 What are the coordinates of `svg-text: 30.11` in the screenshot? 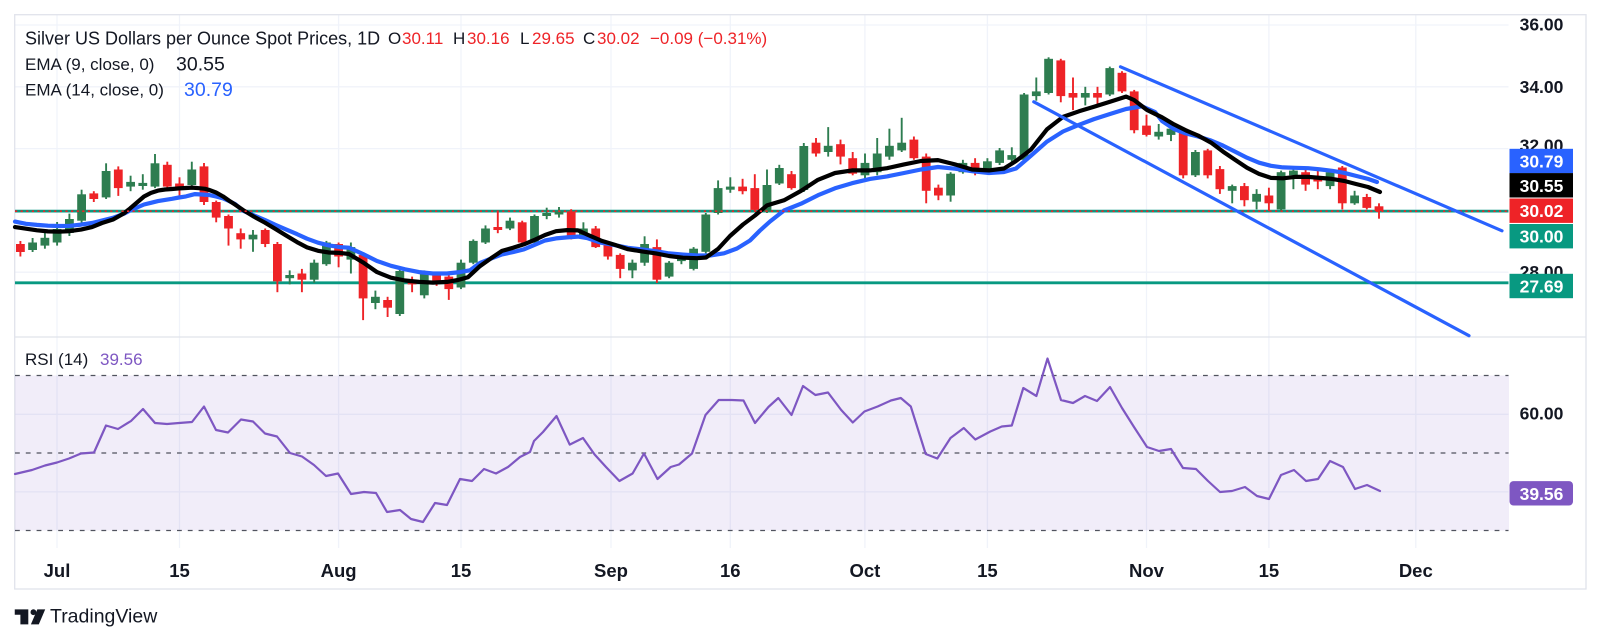 It's located at (422, 38).